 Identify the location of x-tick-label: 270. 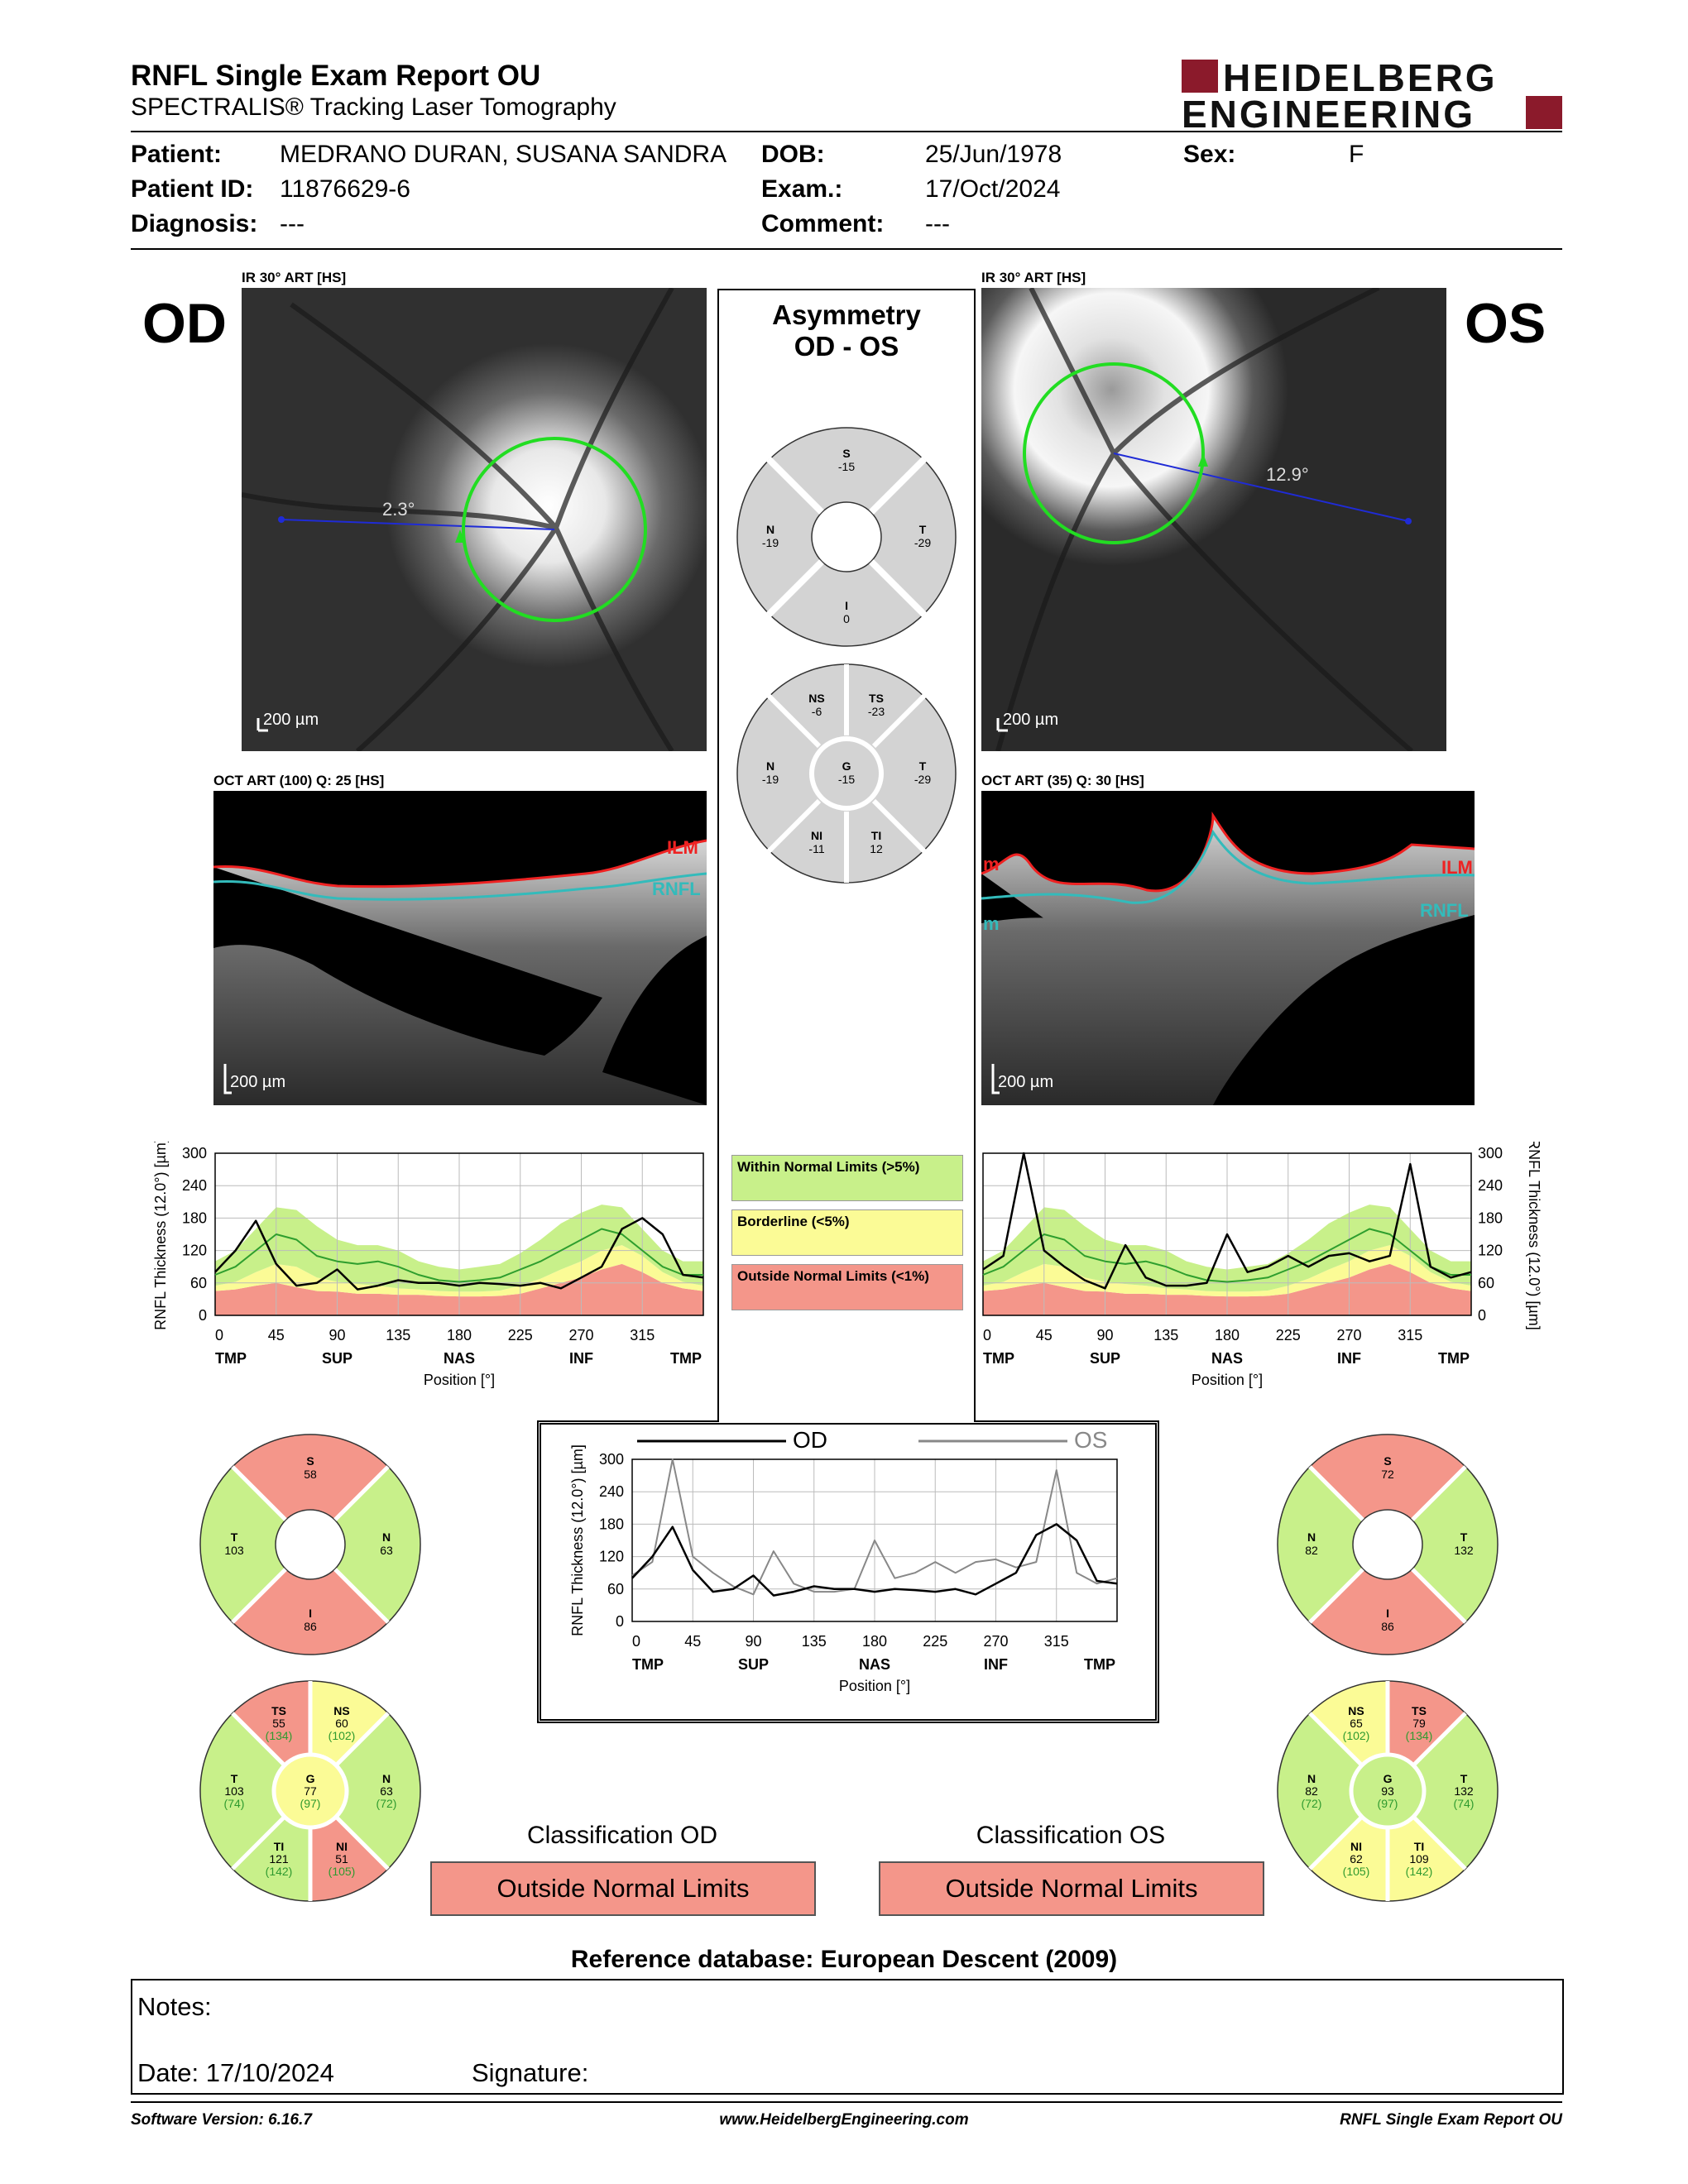
(580, 1335).